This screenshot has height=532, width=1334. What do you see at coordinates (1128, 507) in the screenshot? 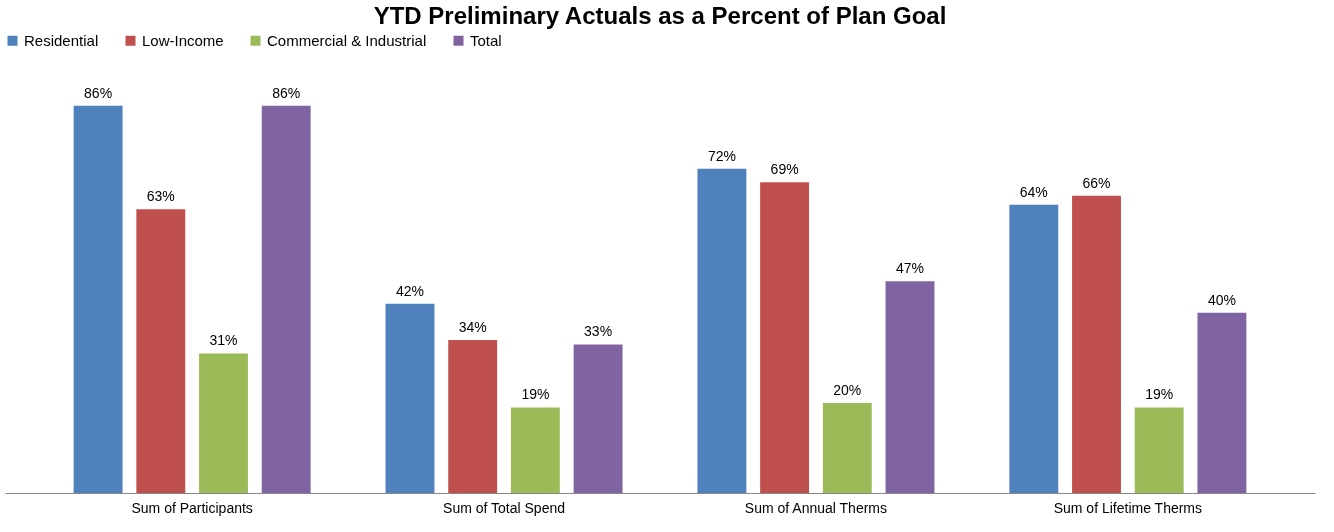
I see `x-tick-label: Sum of Lifetime Therms` at bounding box center [1128, 507].